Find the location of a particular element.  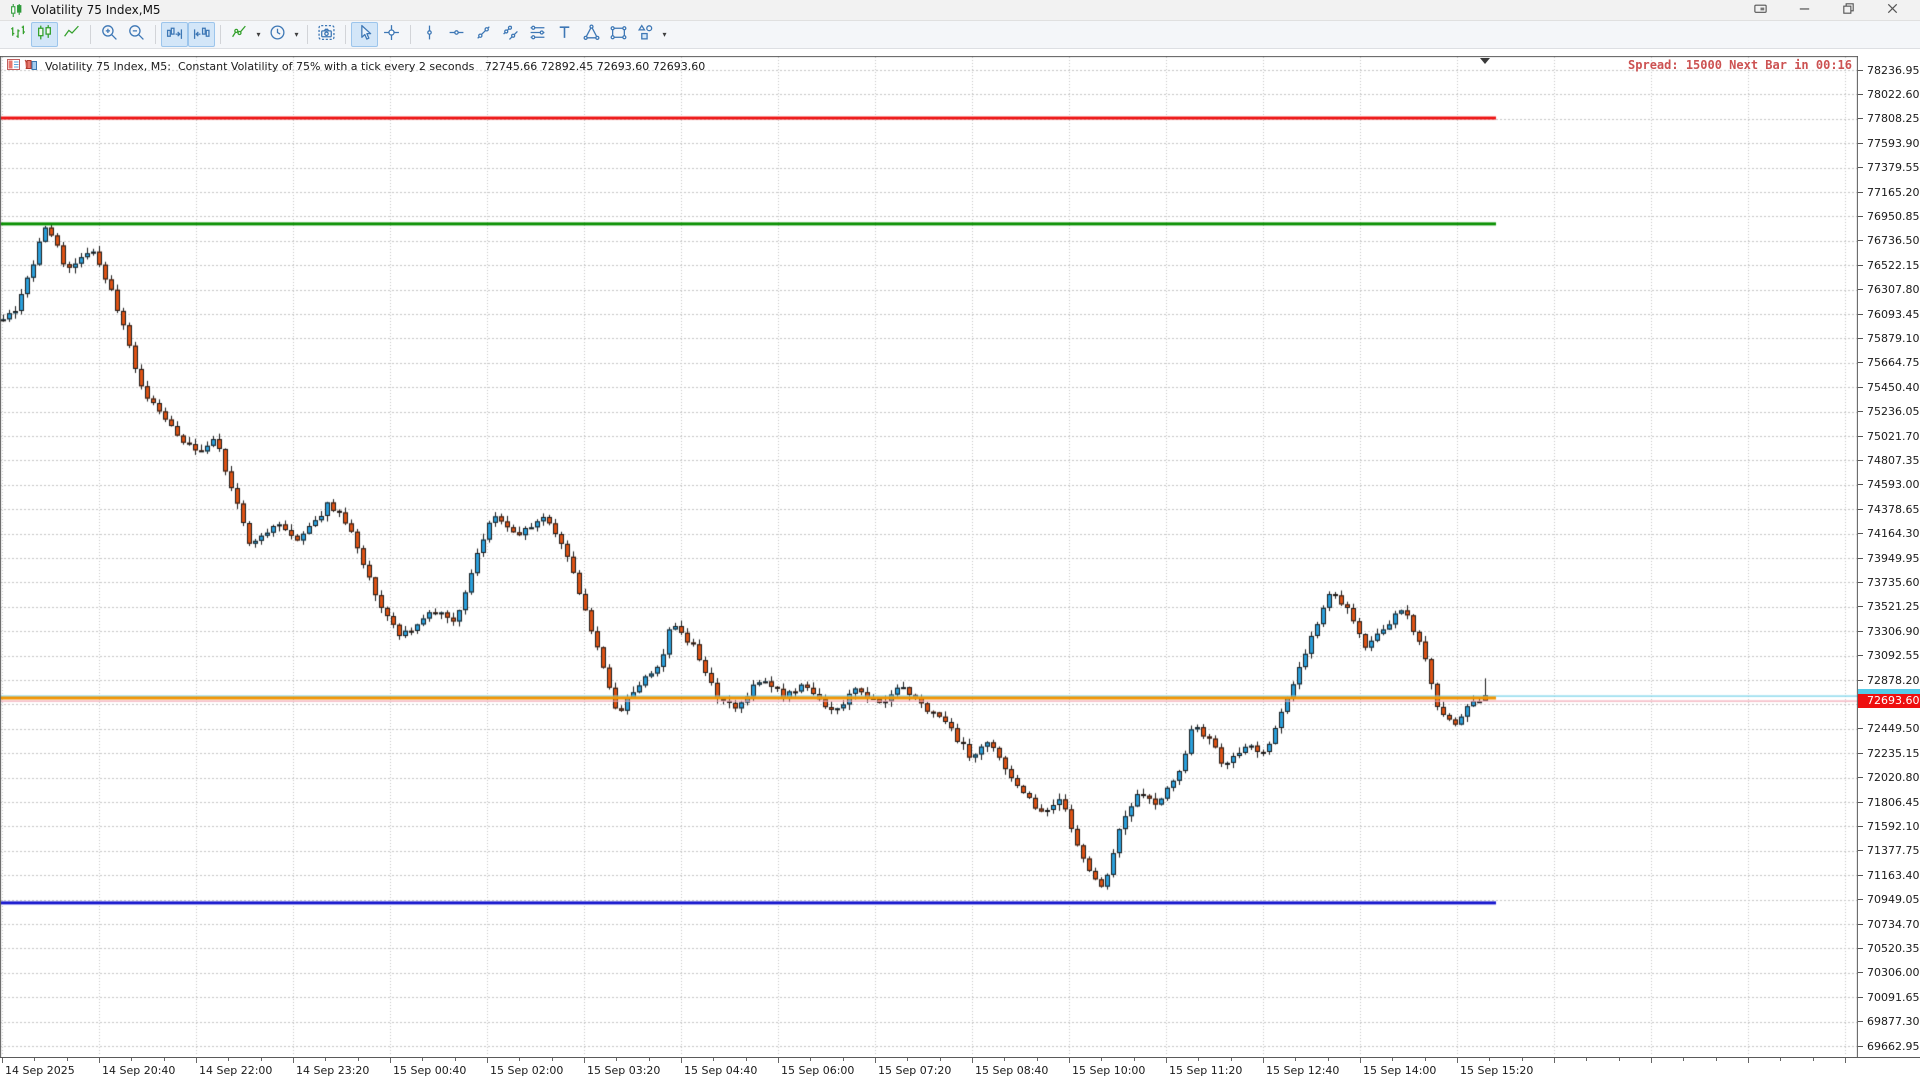

minimize-button is located at coordinates (1804, 10).